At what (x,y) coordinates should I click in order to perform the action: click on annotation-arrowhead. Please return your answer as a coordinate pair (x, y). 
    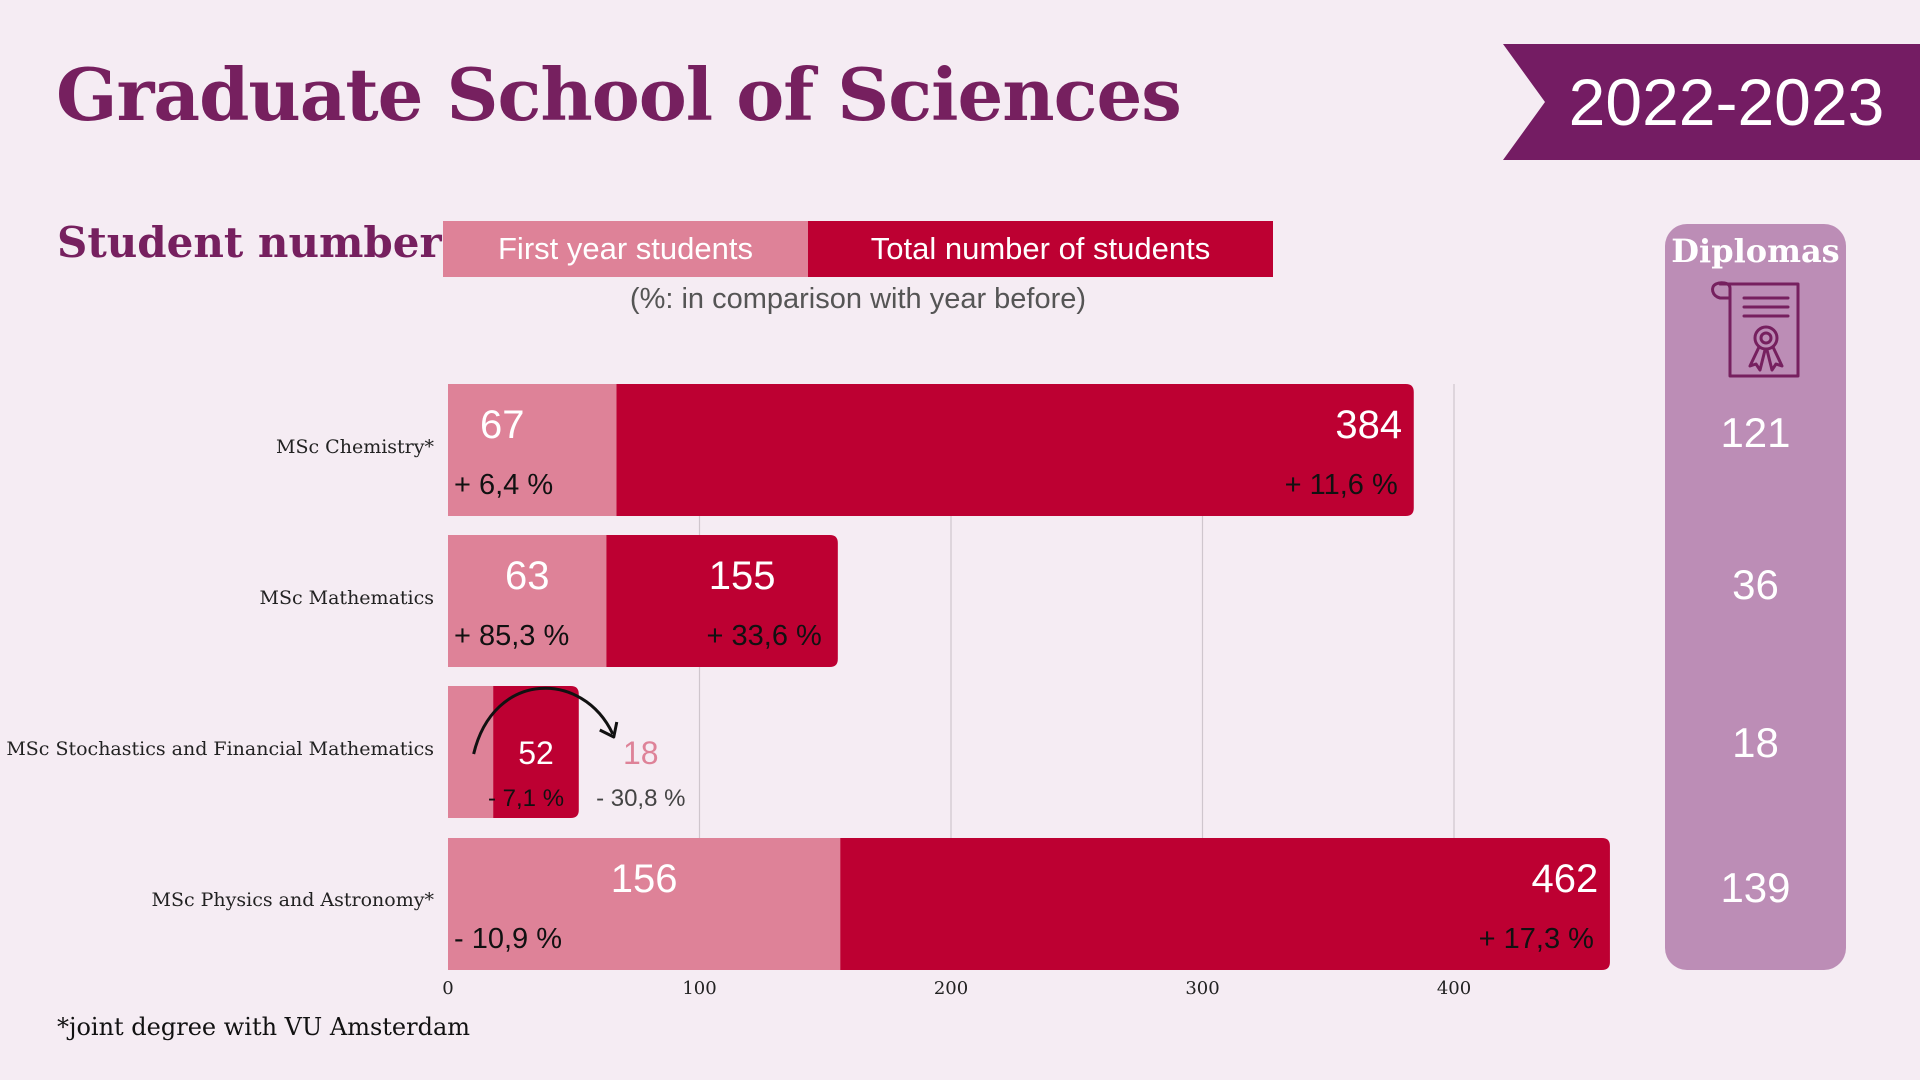
    Looking at the image, I should click on (609, 730).